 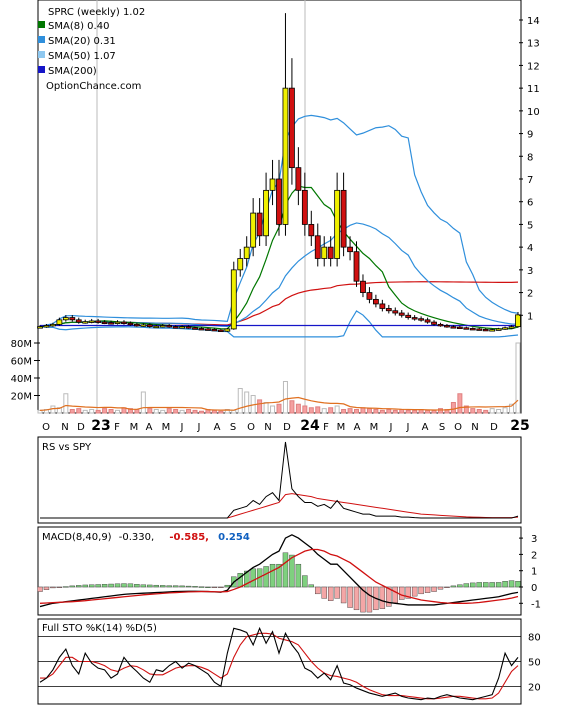 I want to click on x-axis-label: A, so click(x=217, y=427).